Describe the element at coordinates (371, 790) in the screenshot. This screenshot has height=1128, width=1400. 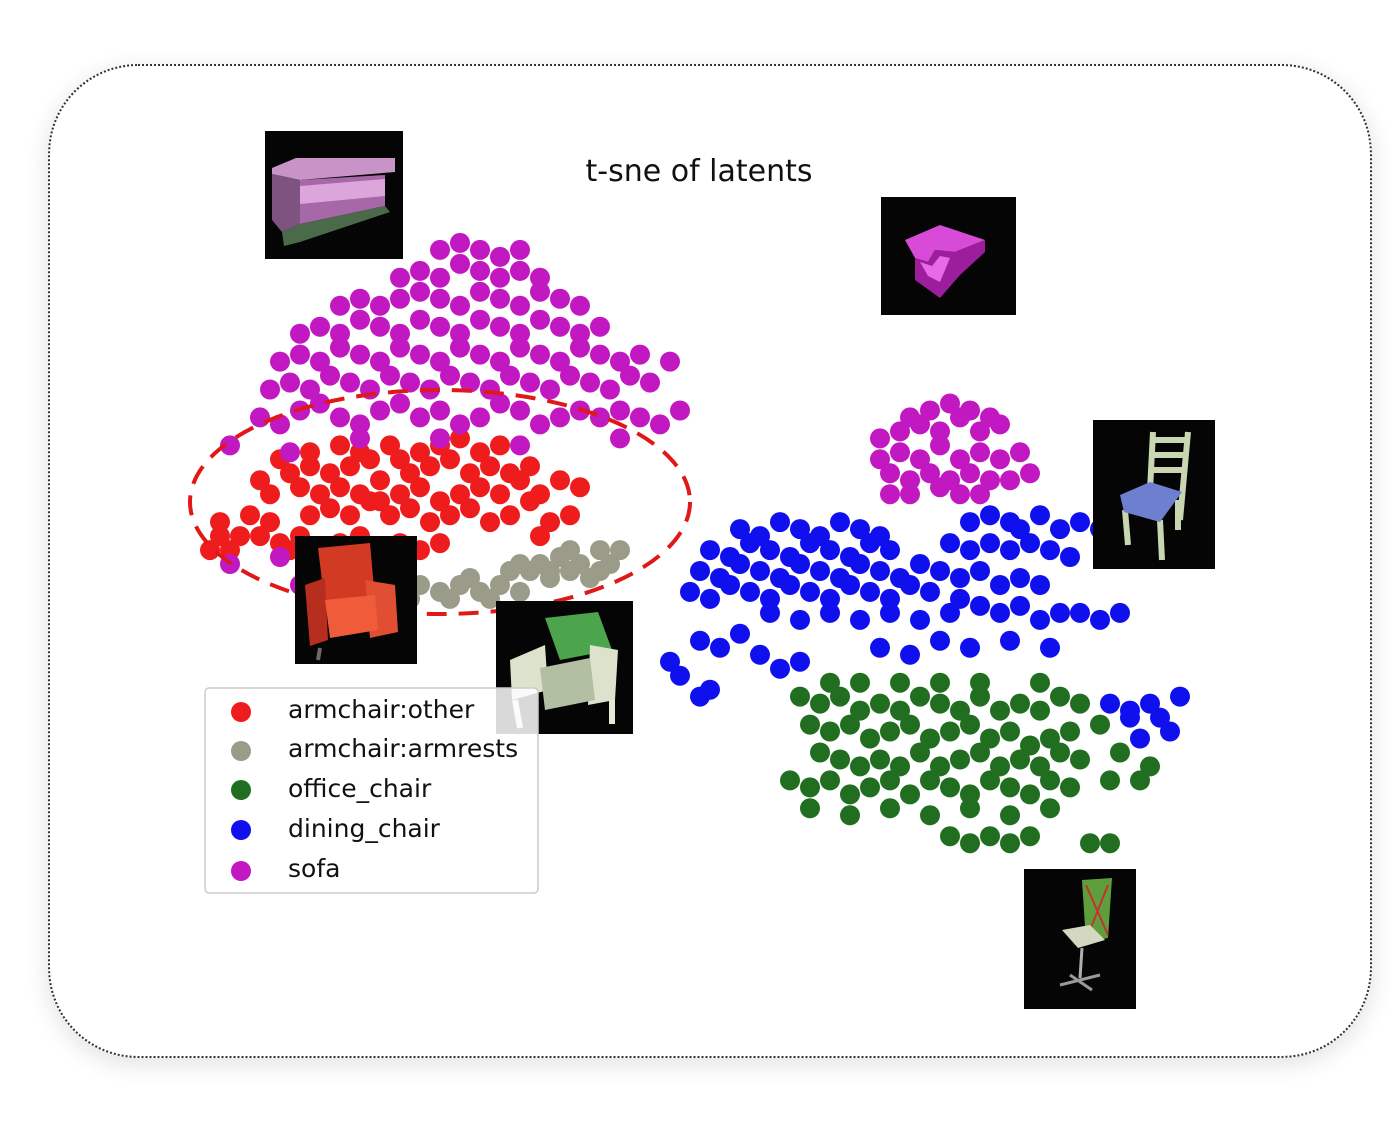
I see `legend-box` at that location.